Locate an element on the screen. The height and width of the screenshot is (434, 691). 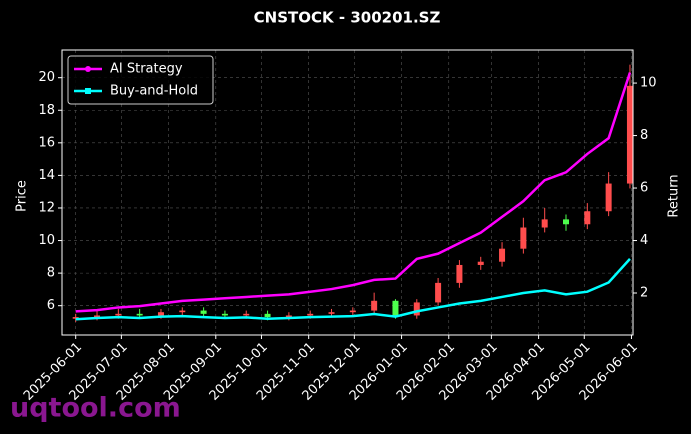
y2-tick-label: 8 is located at coordinates (644, 135).